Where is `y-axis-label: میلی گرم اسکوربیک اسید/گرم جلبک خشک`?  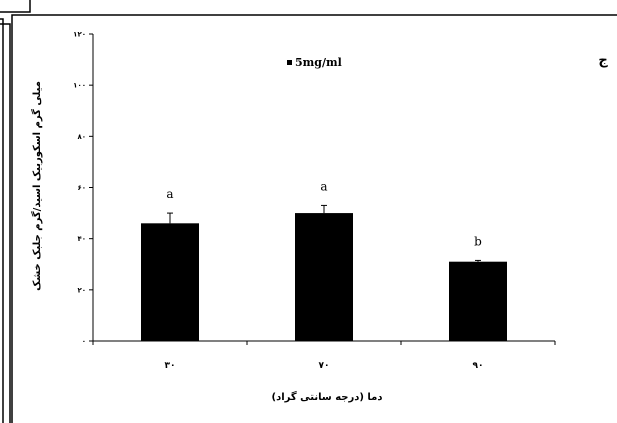 y-axis-label: میلی گرم اسکوربیک اسید/گرم جلبک خشک is located at coordinates (36, 186).